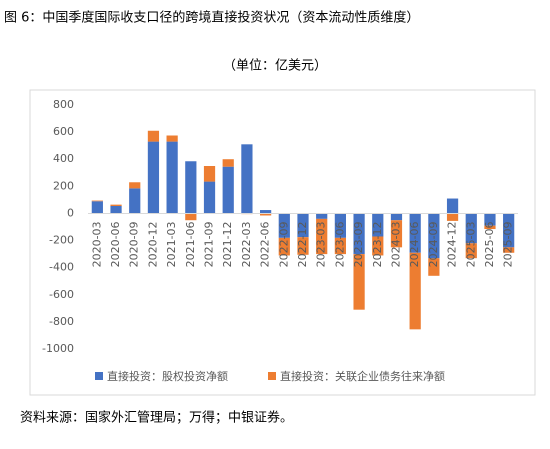 Image resolution: width=550 pixels, height=449 pixels. What do you see at coordinates (70, 212) in the screenshot?
I see `y-tick-label: 0` at bounding box center [70, 212].